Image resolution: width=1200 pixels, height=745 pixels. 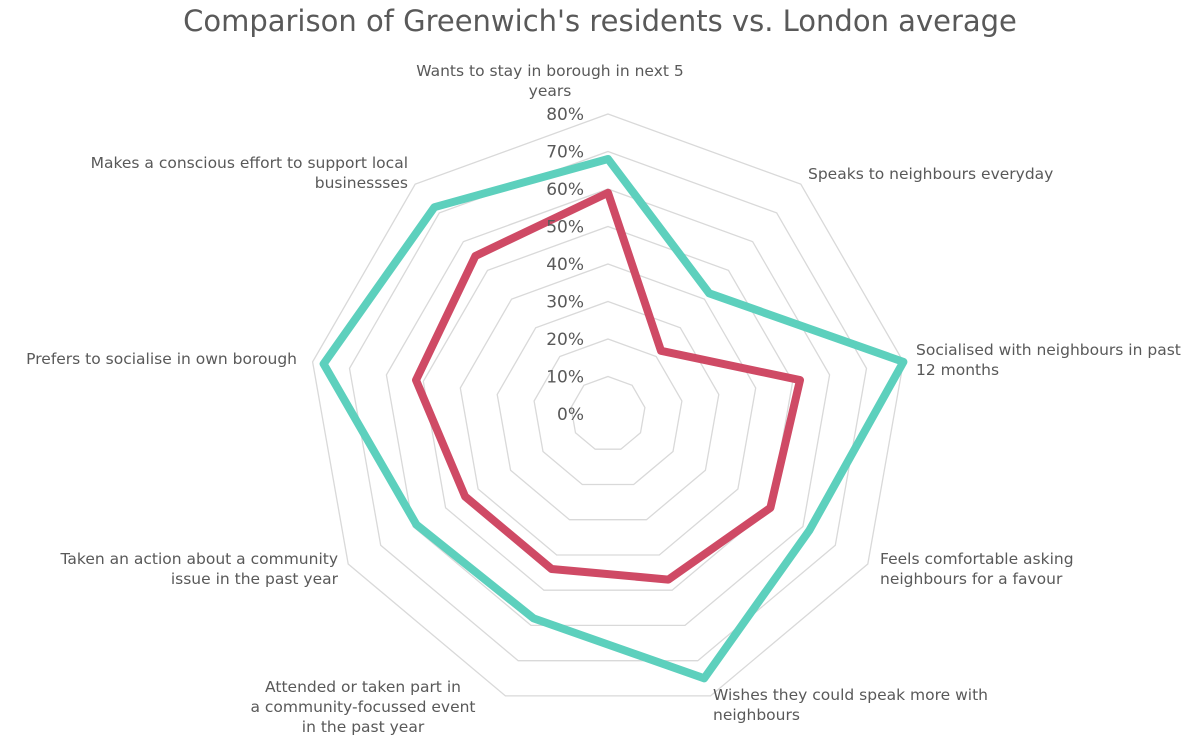 I want to click on axis-label: Wants to stay in borough in next 5 years, so click(x=549, y=81).